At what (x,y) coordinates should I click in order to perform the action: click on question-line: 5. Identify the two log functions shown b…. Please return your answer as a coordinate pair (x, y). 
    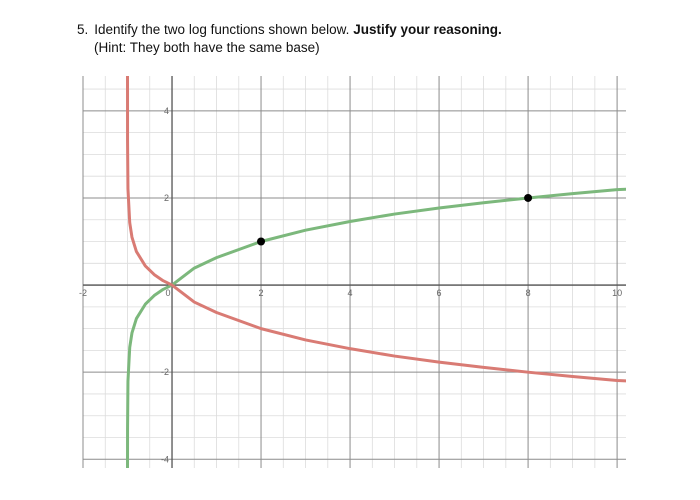
    Looking at the image, I should click on (289, 30).